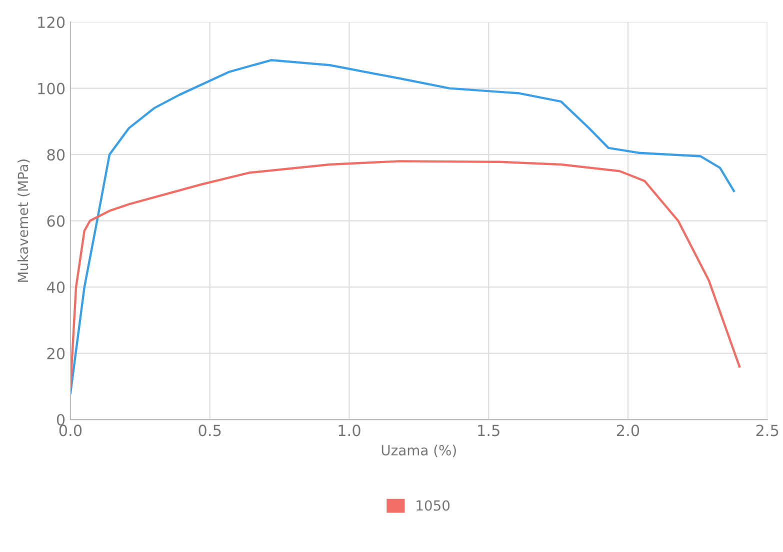 The width and height of the screenshot is (783, 552). Describe the element at coordinates (51, 88) in the screenshot. I see `y-tick-label: 100` at that location.